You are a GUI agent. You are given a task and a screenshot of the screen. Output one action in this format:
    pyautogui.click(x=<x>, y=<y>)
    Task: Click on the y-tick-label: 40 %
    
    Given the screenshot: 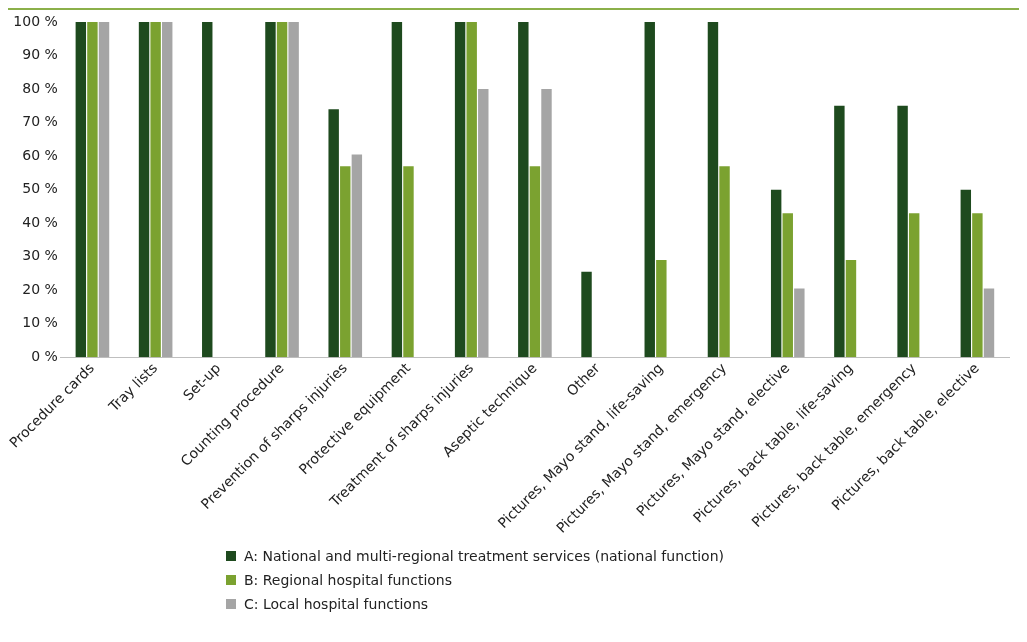 What is the action you would take?
    pyautogui.click(x=40, y=221)
    